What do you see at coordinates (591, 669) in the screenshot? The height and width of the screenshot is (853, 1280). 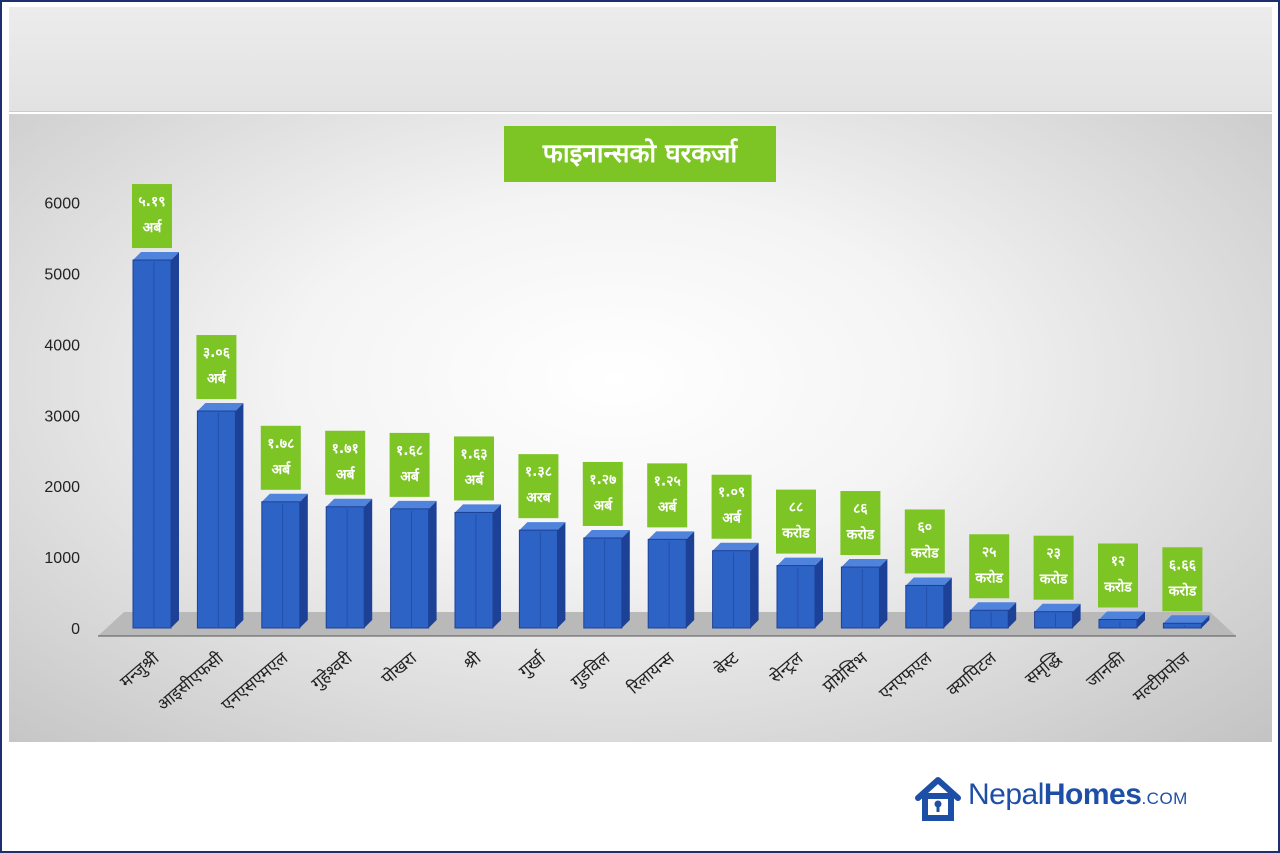 I see `x-tick-label: गुडविल` at bounding box center [591, 669].